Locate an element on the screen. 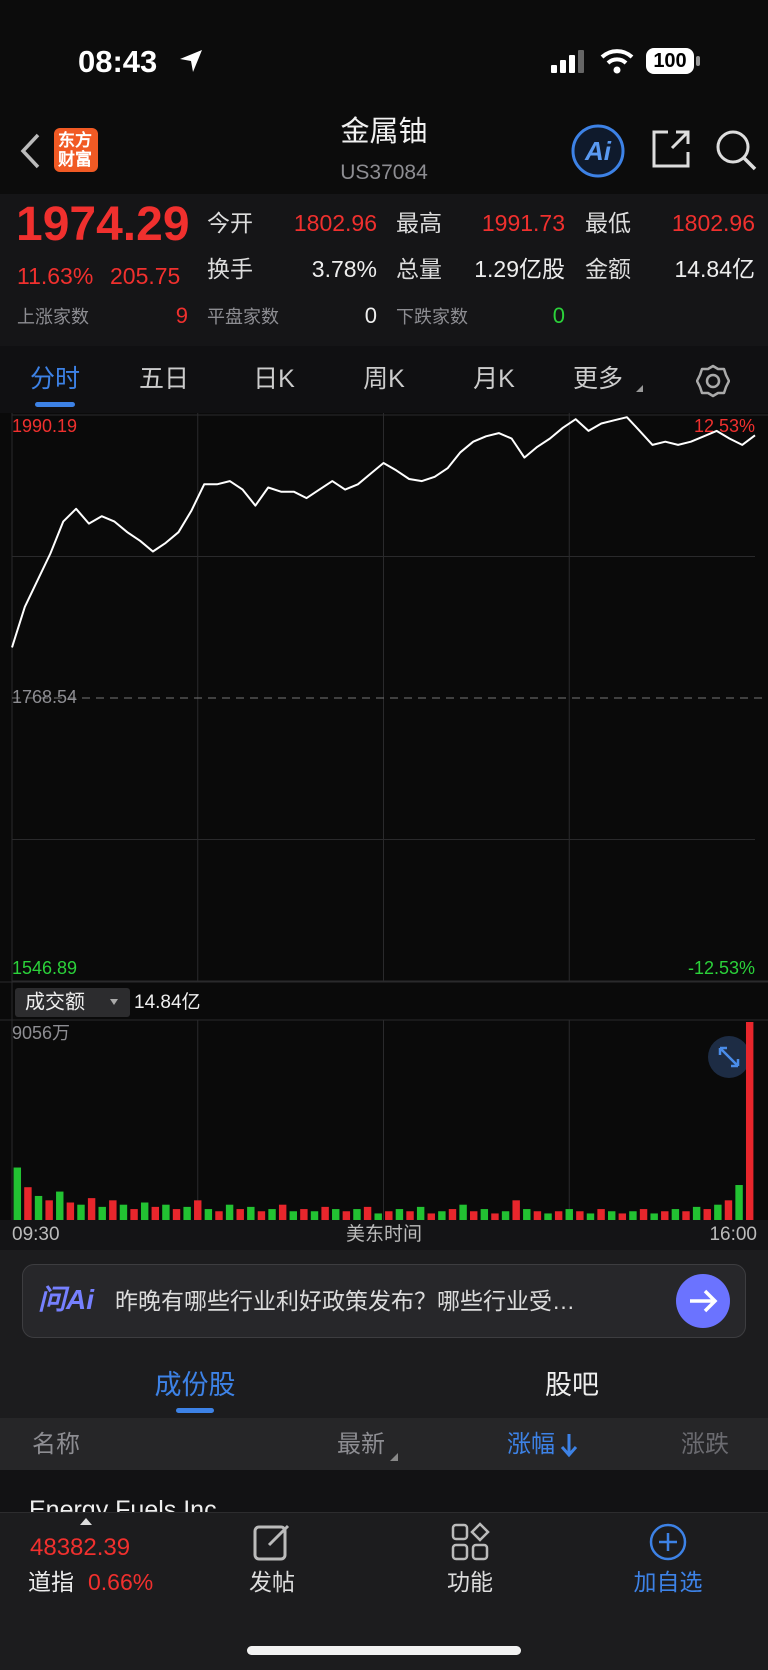  period-tab: 日K is located at coordinates (274, 379).